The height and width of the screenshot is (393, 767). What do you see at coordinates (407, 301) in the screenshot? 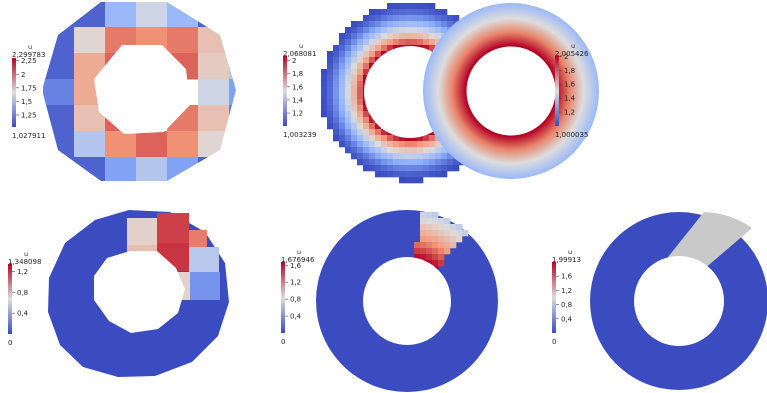
I see `panel-bottom-medium` at bounding box center [407, 301].